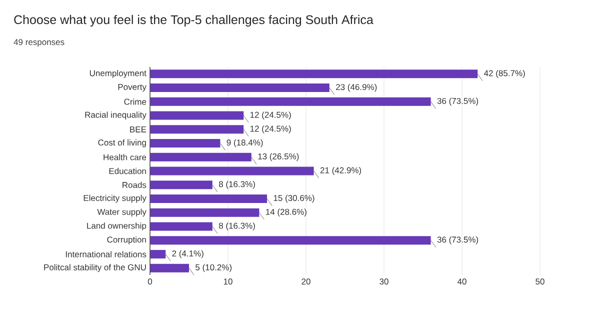 This screenshot has height=335, width=601. What do you see at coordinates (116, 226) in the screenshot?
I see `y-tick-label: Land ownership` at bounding box center [116, 226].